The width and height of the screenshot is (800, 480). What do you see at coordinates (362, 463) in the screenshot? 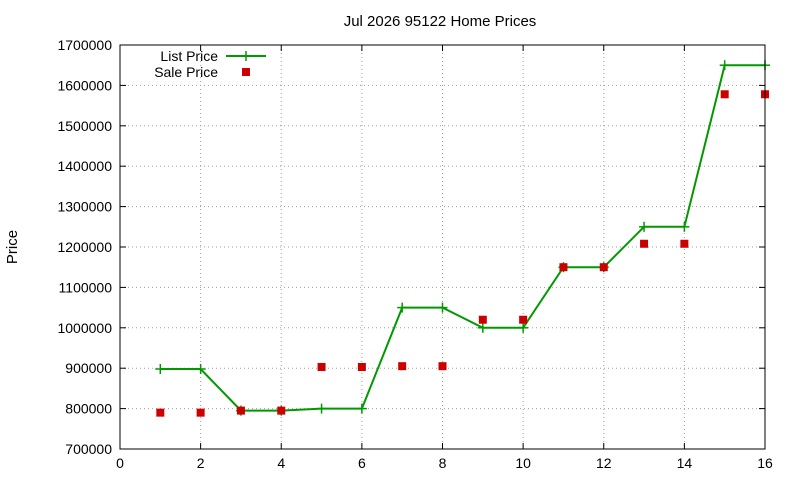
I see `x-tick-label: 6` at bounding box center [362, 463].